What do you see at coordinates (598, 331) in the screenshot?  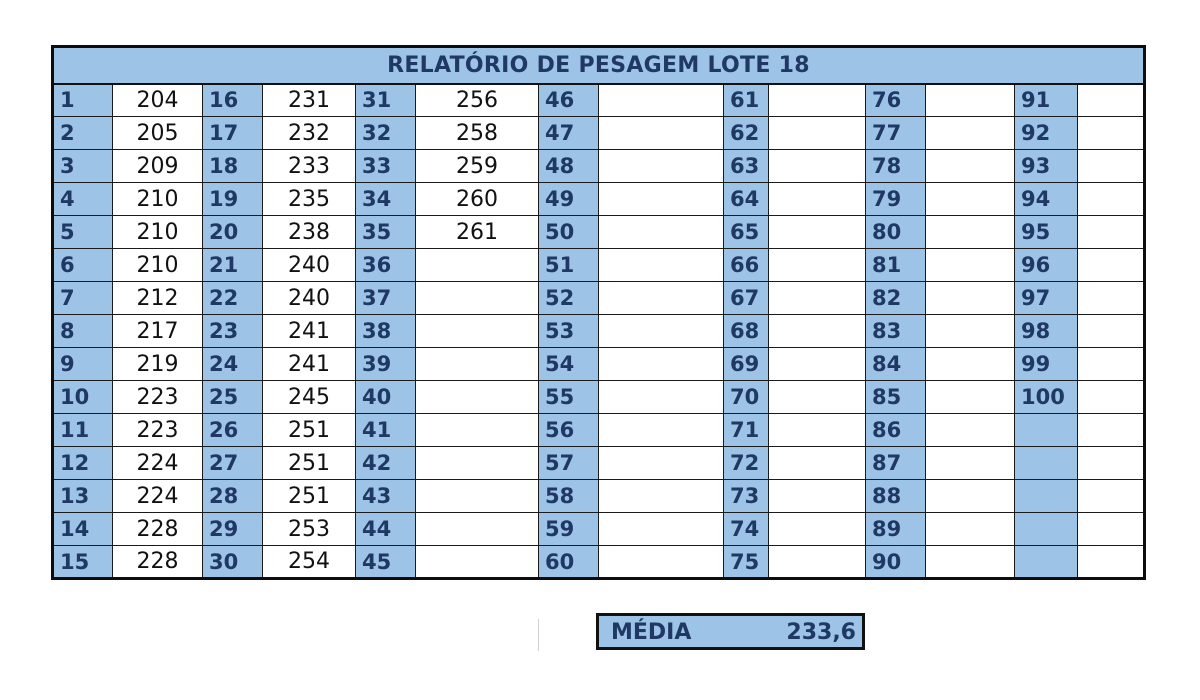 I see `table-row: 8 217 23 241 38 53 68 83 98` at bounding box center [598, 331].